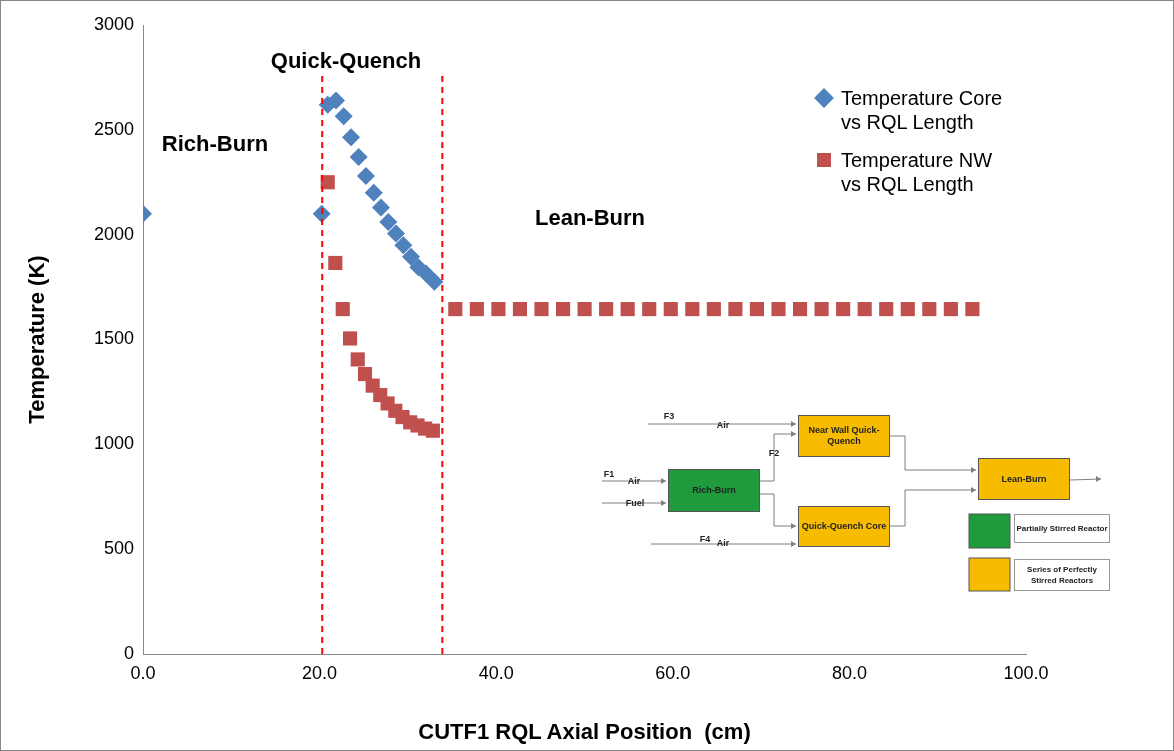 The height and width of the screenshot is (751, 1174). I want to click on annotation: Quick-Quench Core, so click(844, 526).